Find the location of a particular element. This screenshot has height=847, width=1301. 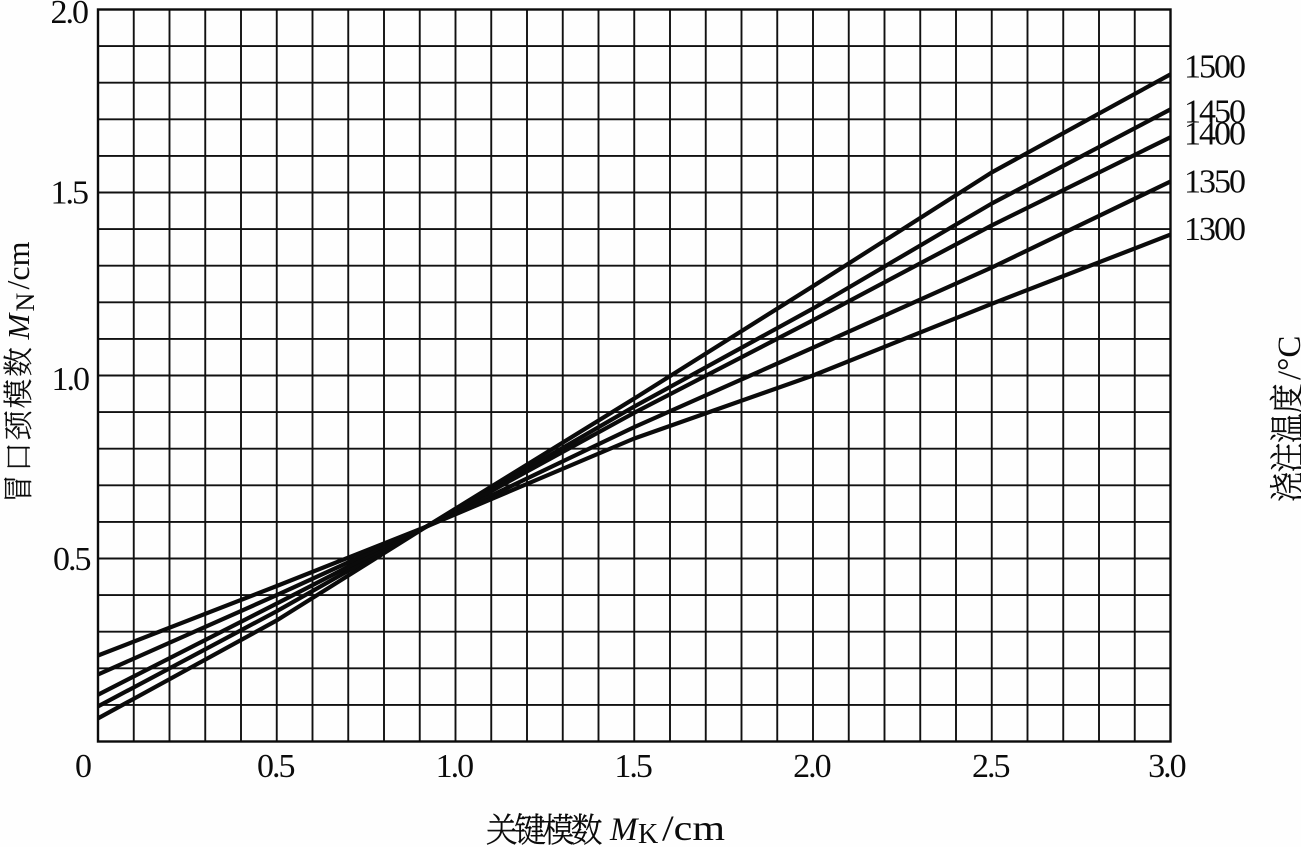

svg-text: N is located at coordinates (25, 302).